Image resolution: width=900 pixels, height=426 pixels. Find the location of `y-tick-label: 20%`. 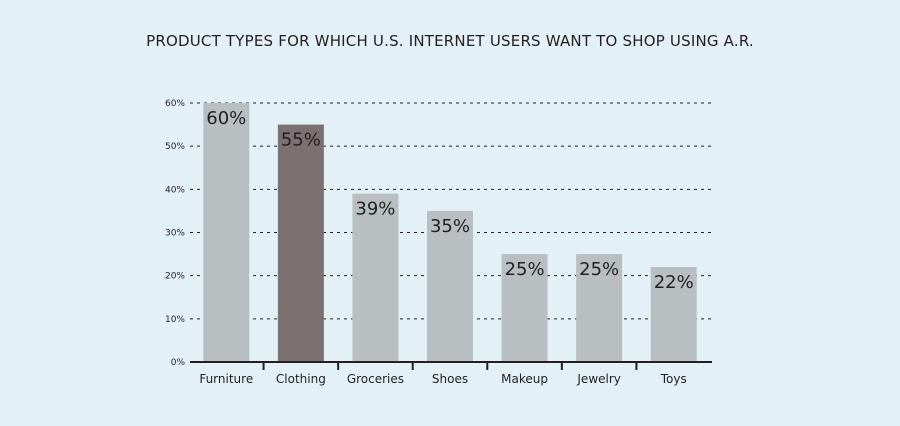

y-tick-label: 20% is located at coordinates (175, 277).